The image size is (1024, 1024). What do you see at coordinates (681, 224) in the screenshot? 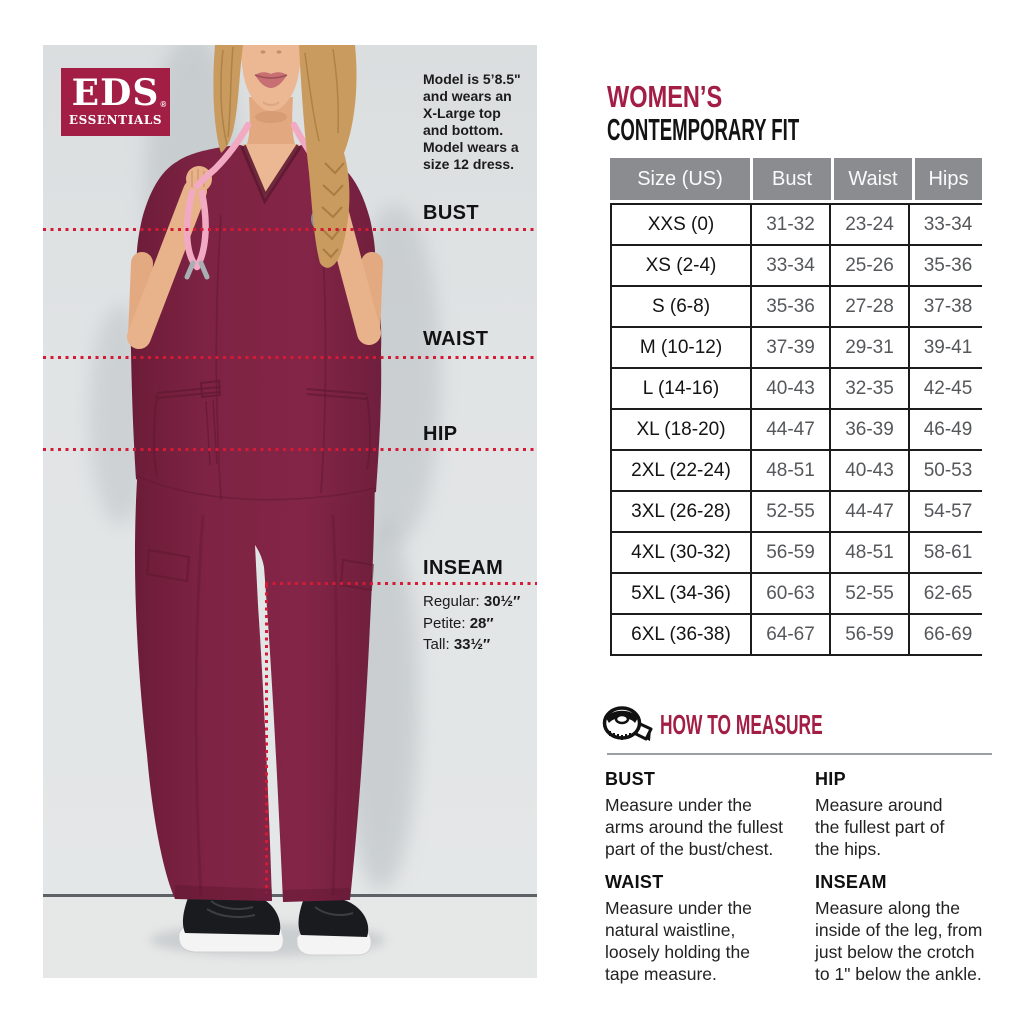
I see `size-cell: XXS (0)` at bounding box center [681, 224].